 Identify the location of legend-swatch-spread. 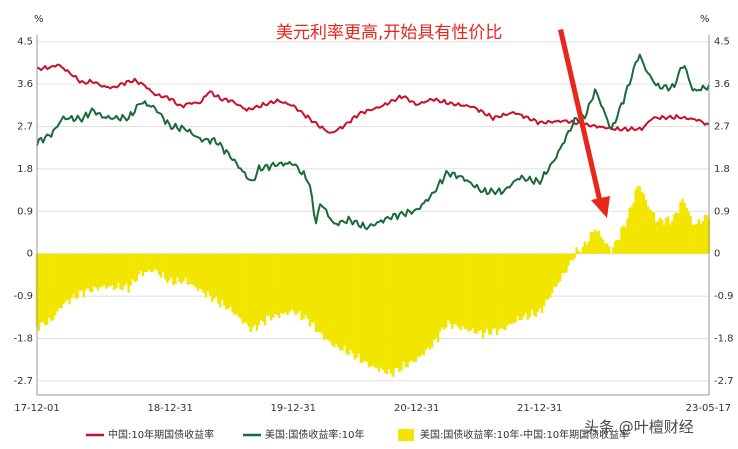
(406, 435).